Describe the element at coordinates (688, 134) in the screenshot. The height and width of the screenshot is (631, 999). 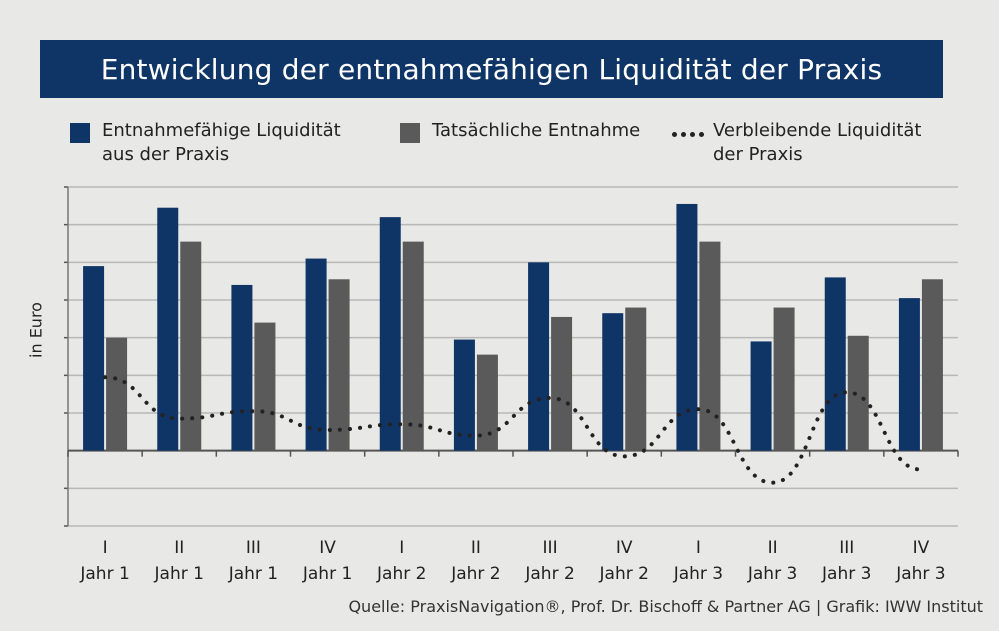
I see `legend-dots-remaining` at that location.